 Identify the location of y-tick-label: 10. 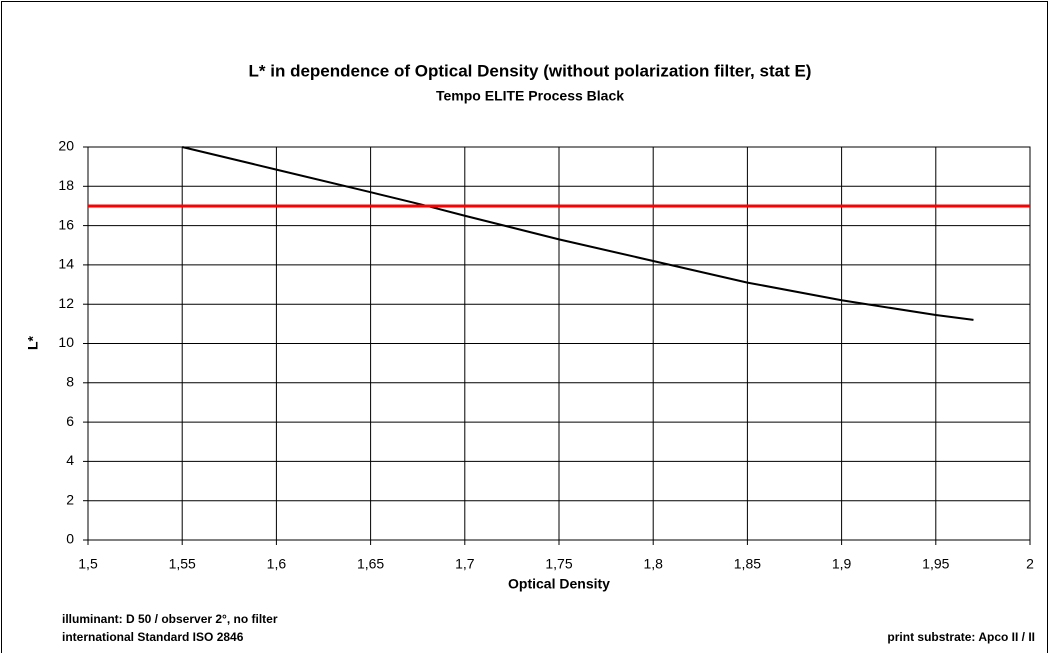
(66, 342).